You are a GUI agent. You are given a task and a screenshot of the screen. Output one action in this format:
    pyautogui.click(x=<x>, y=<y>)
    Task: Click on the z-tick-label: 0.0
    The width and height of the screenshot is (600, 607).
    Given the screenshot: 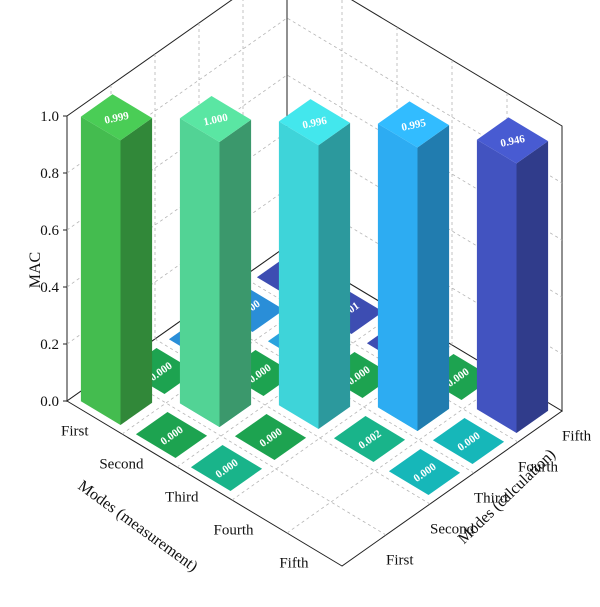 What is the action you would take?
    pyautogui.click(x=49, y=402)
    